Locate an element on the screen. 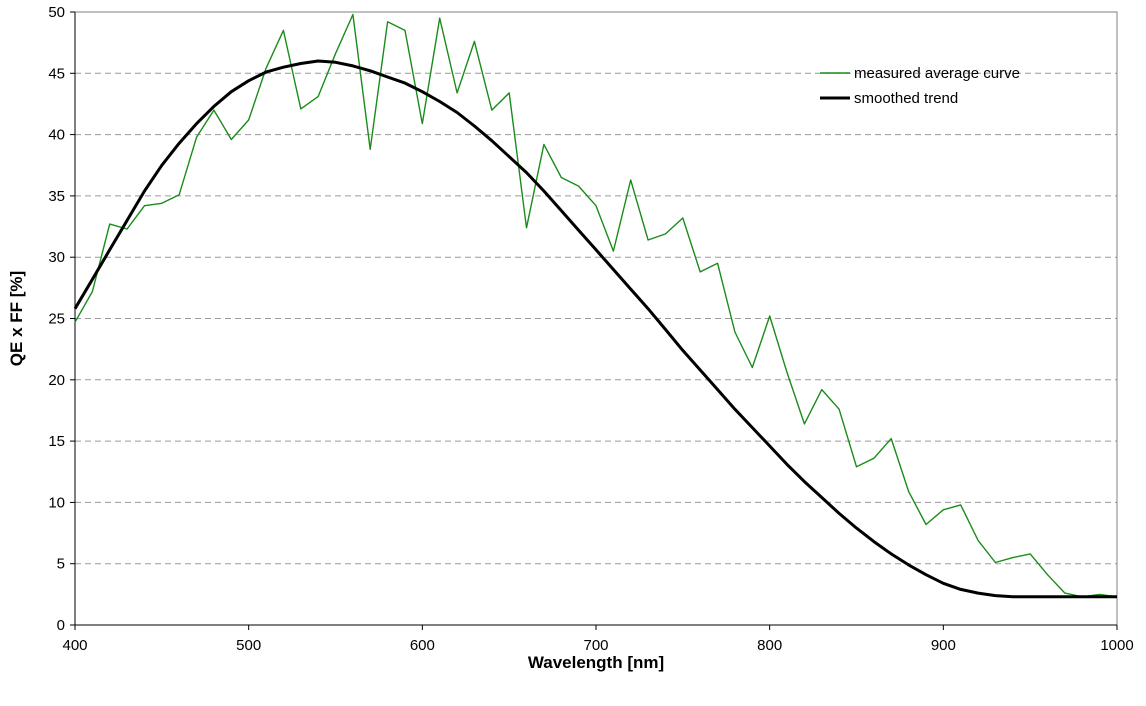 The height and width of the screenshot is (706, 1146). legend-label-smoothed: smoothed trend is located at coordinates (906, 98).